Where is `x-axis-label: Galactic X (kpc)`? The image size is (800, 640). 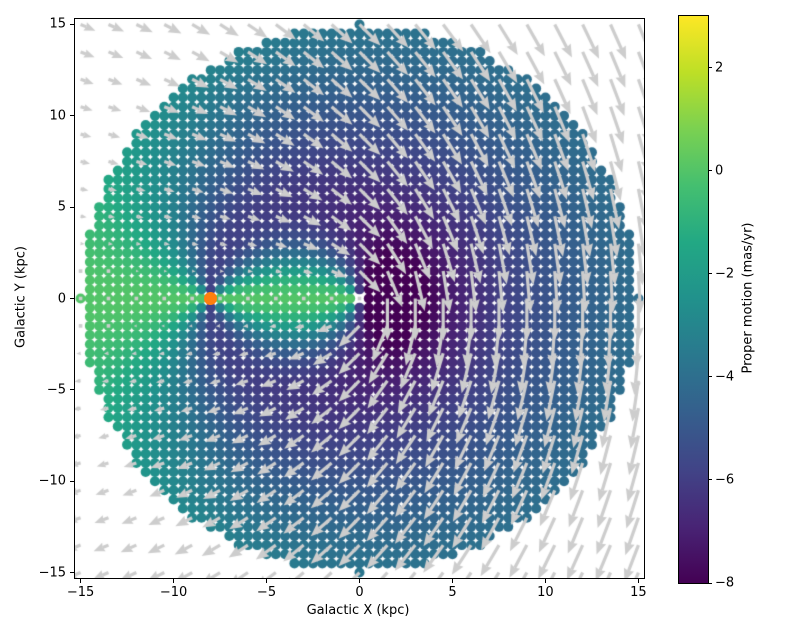 x-axis-label: Galactic X (kpc) is located at coordinates (358, 610).